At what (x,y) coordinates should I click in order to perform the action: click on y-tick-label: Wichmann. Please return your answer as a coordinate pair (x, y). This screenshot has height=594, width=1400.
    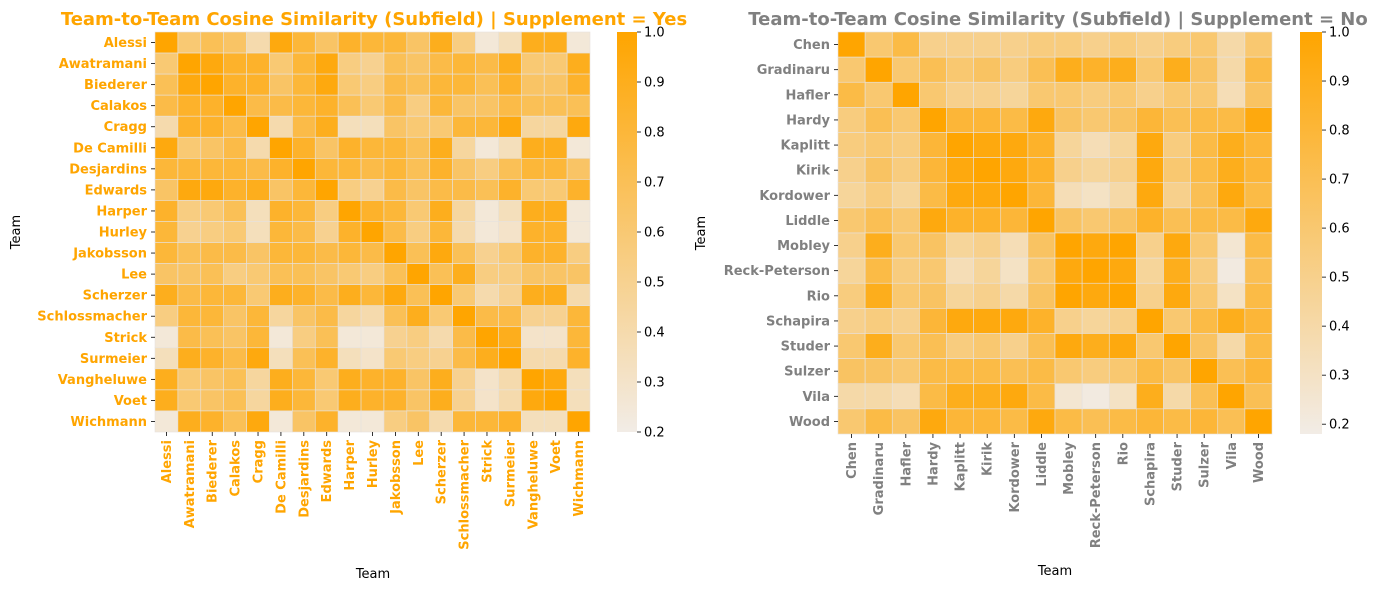
    Looking at the image, I should click on (108, 422).